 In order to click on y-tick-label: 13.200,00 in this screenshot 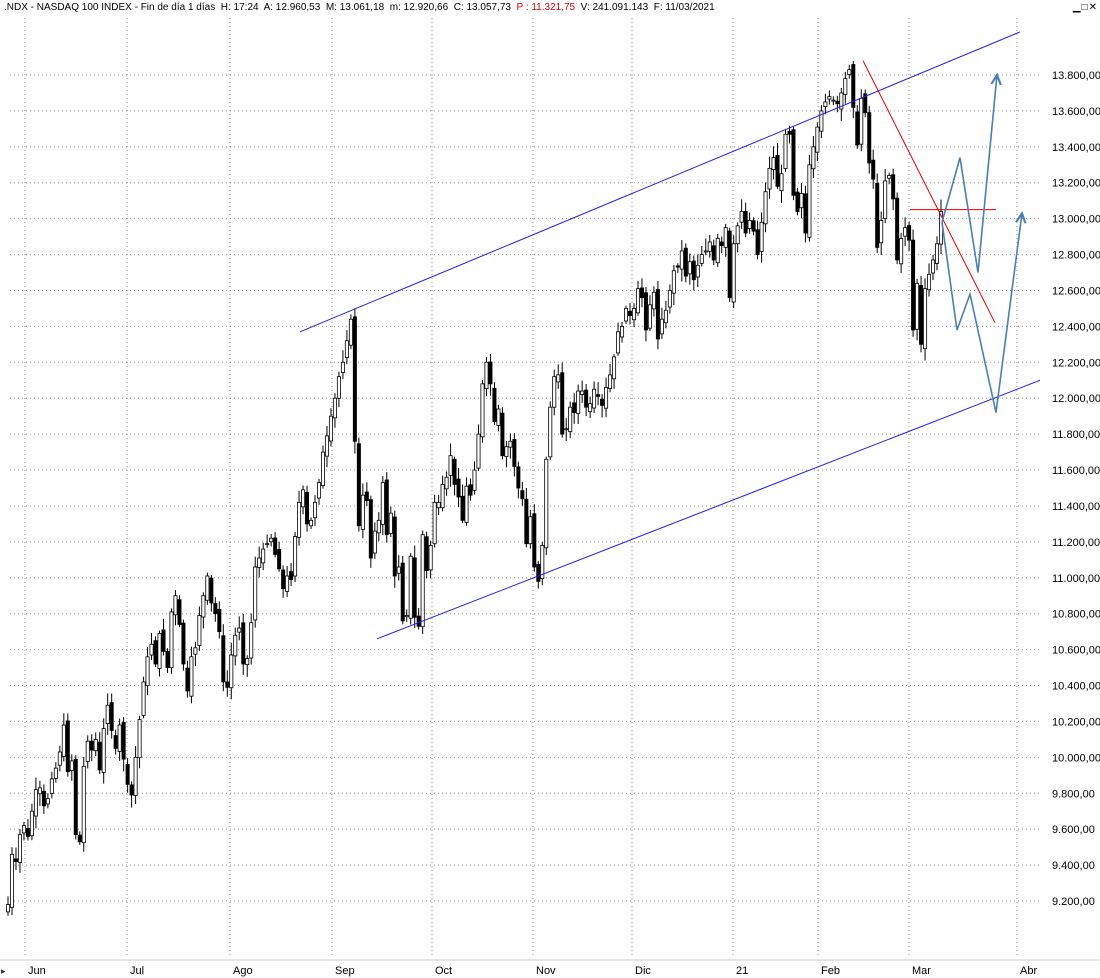, I will do `click(1076, 184)`.